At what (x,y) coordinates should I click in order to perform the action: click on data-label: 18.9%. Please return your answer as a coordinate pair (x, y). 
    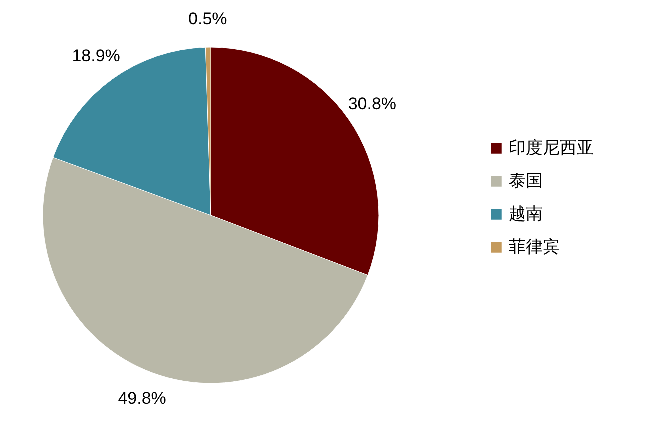
    Looking at the image, I should click on (96, 56).